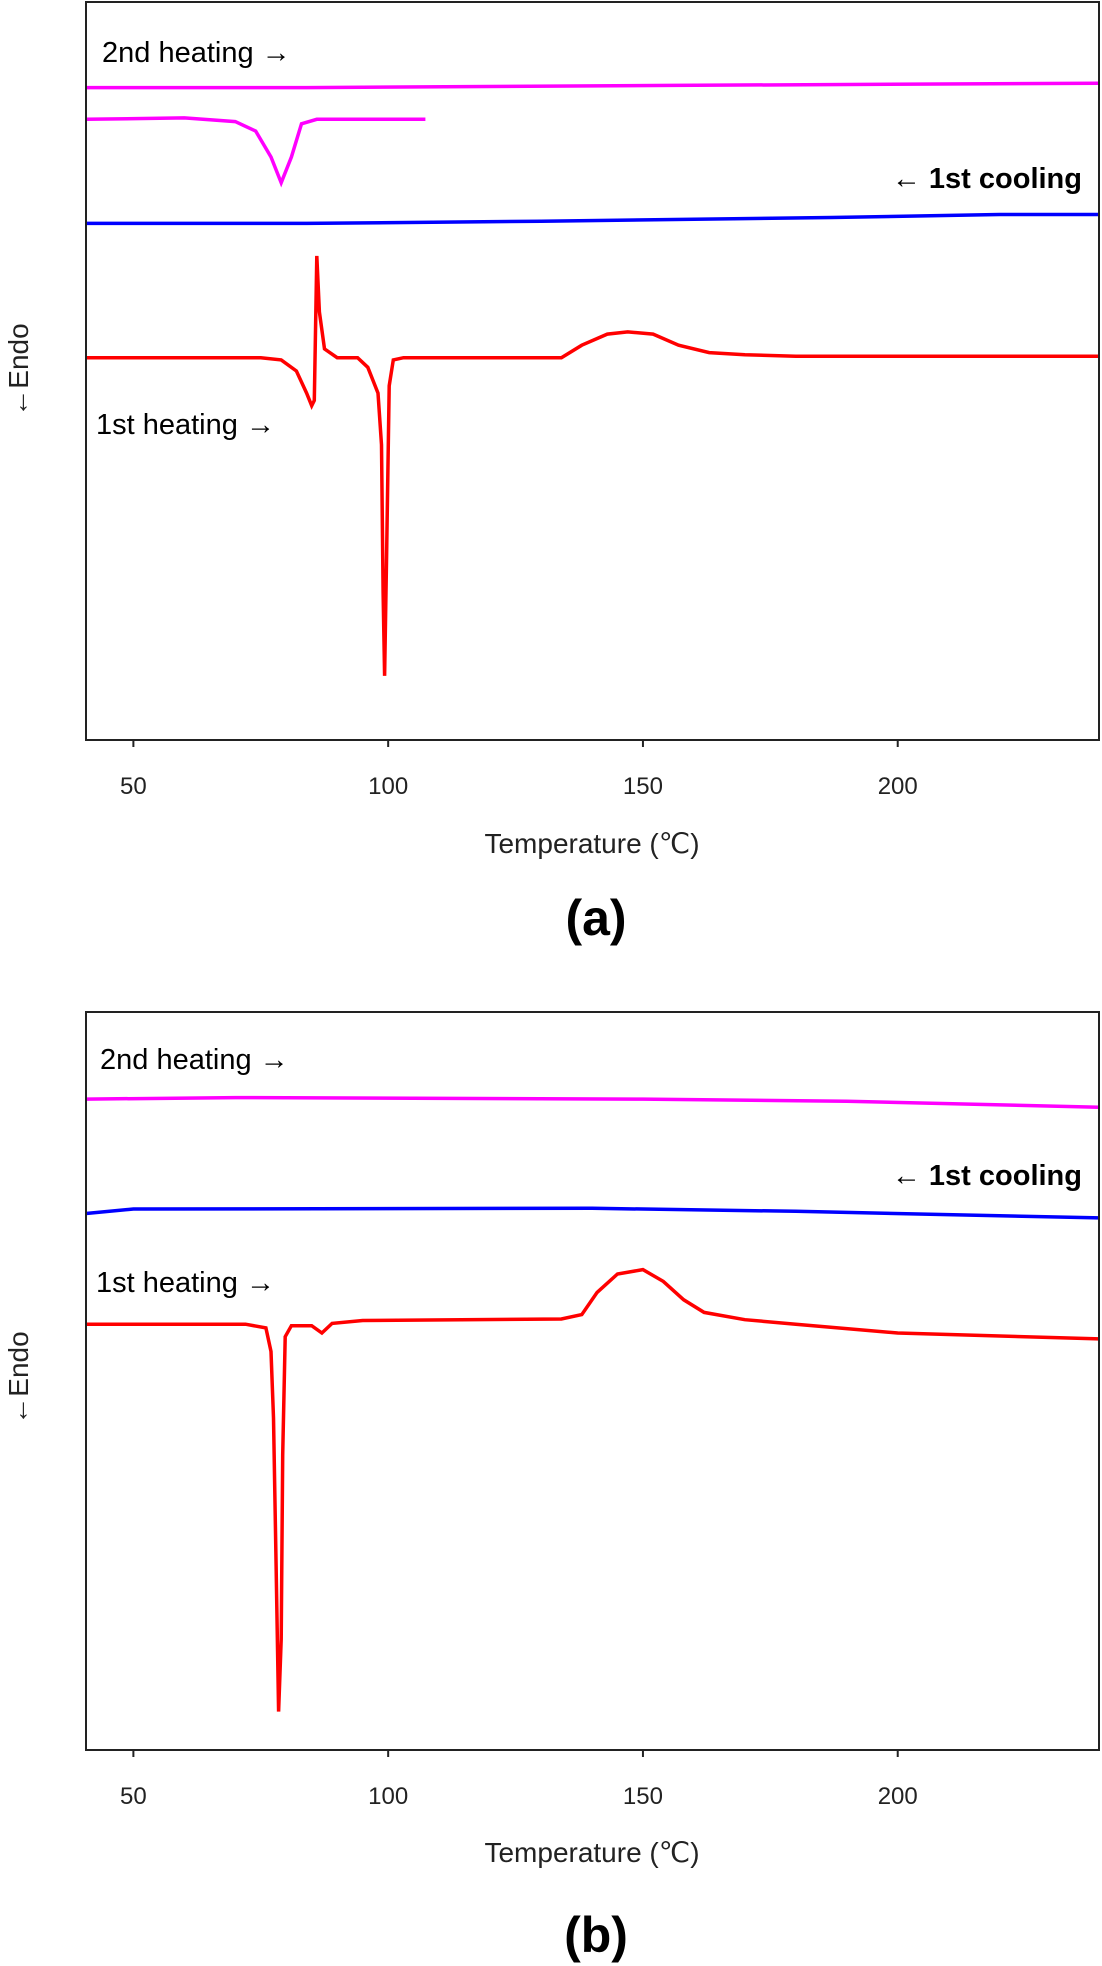  Describe the element at coordinates (595, 918) in the screenshot. I see `panel-label: (a)` at that location.